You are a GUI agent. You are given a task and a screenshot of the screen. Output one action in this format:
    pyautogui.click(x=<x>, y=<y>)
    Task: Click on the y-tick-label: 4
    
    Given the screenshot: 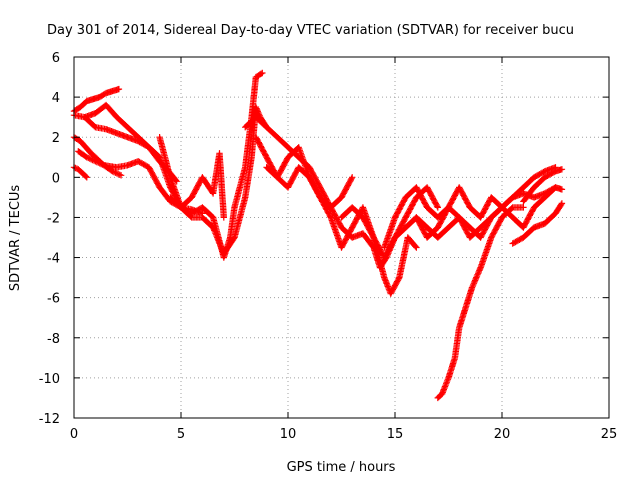 What is the action you would take?
    pyautogui.click(x=56, y=98)
    